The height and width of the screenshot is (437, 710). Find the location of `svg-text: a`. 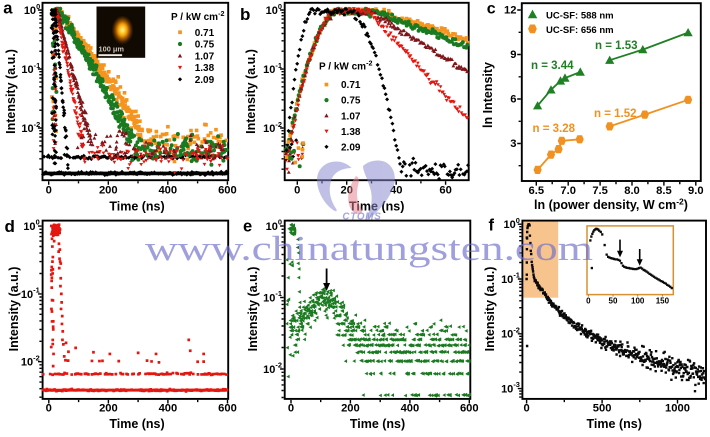

svg-text: a is located at coordinates (8, 8).